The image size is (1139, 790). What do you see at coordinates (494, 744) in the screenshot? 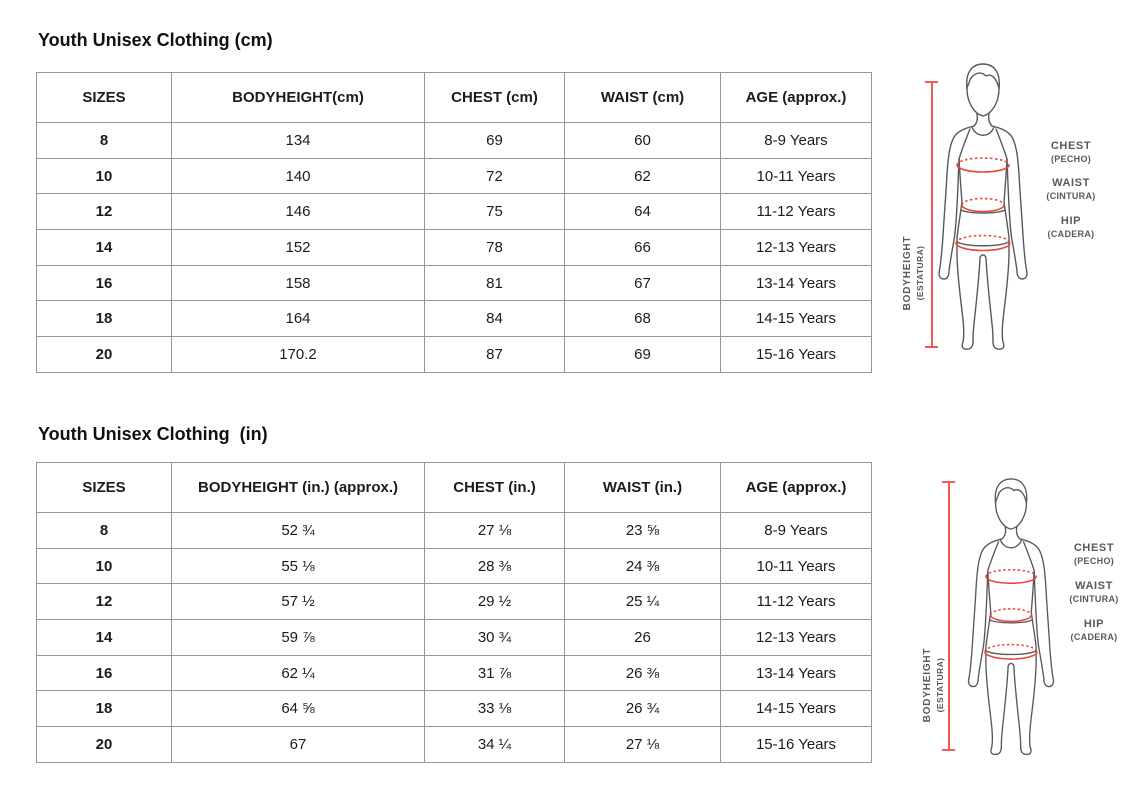
I see `table-cell: 34 ¼` at bounding box center [494, 744].